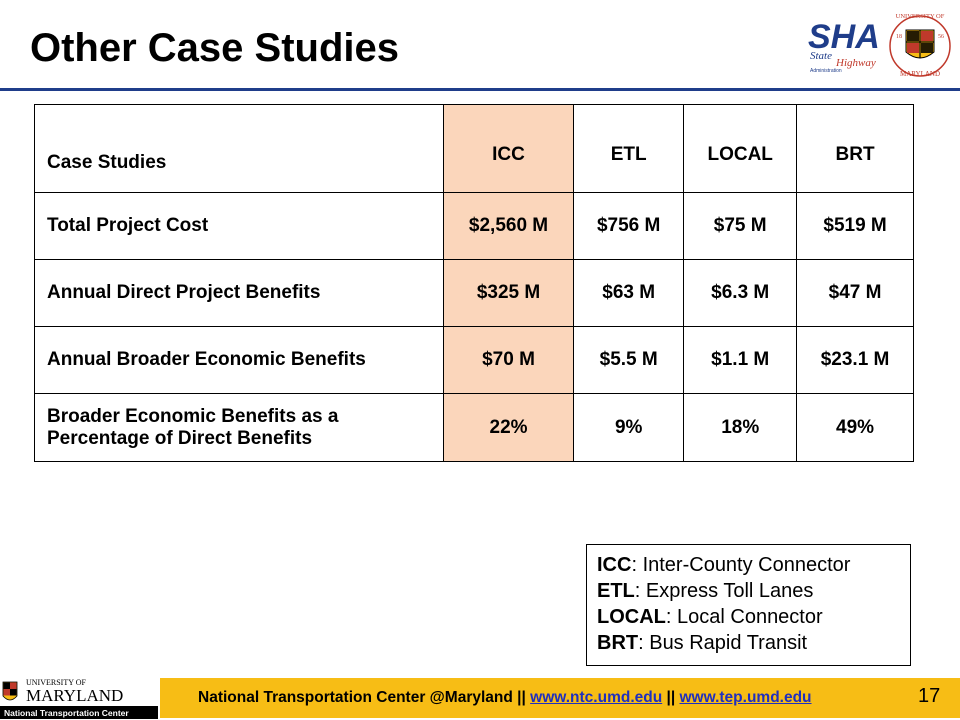 This screenshot has height=720, width=960. What do you see at coordinates (56, 682) in the screenshot?
I see `footer-logo-line1: UNIVERSITY OF` at bounding box center [56, 682].